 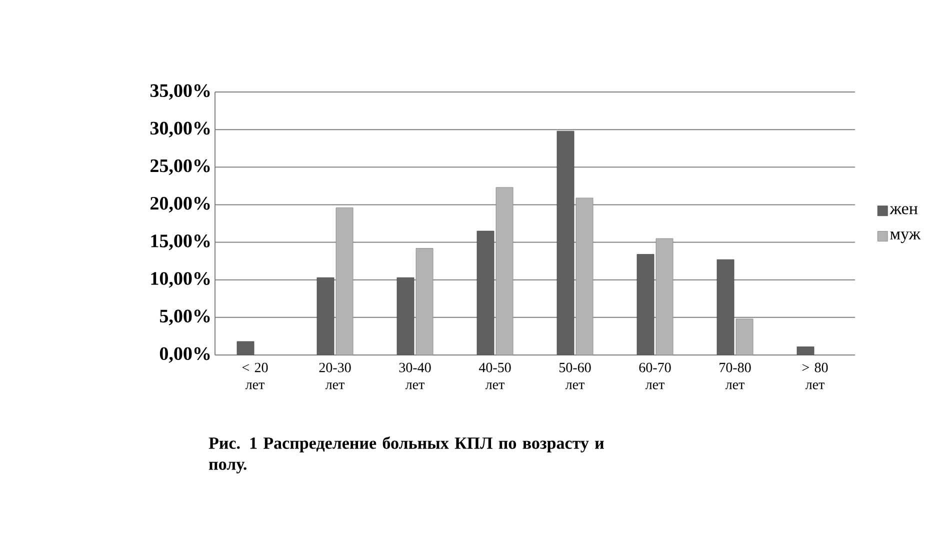 What do you see at coordinates (494, 376) in the screenshot?
I see `x-tick-label: 40-50 лет` at bounding box center [494, 376].